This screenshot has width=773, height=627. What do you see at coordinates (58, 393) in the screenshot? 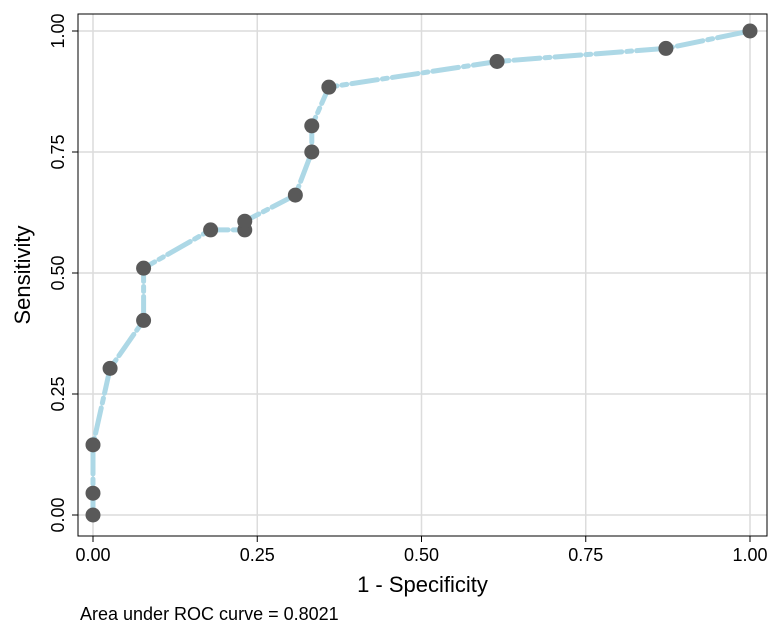
I see `y-tick-label: 0.25` at bounding box center [58, 393].